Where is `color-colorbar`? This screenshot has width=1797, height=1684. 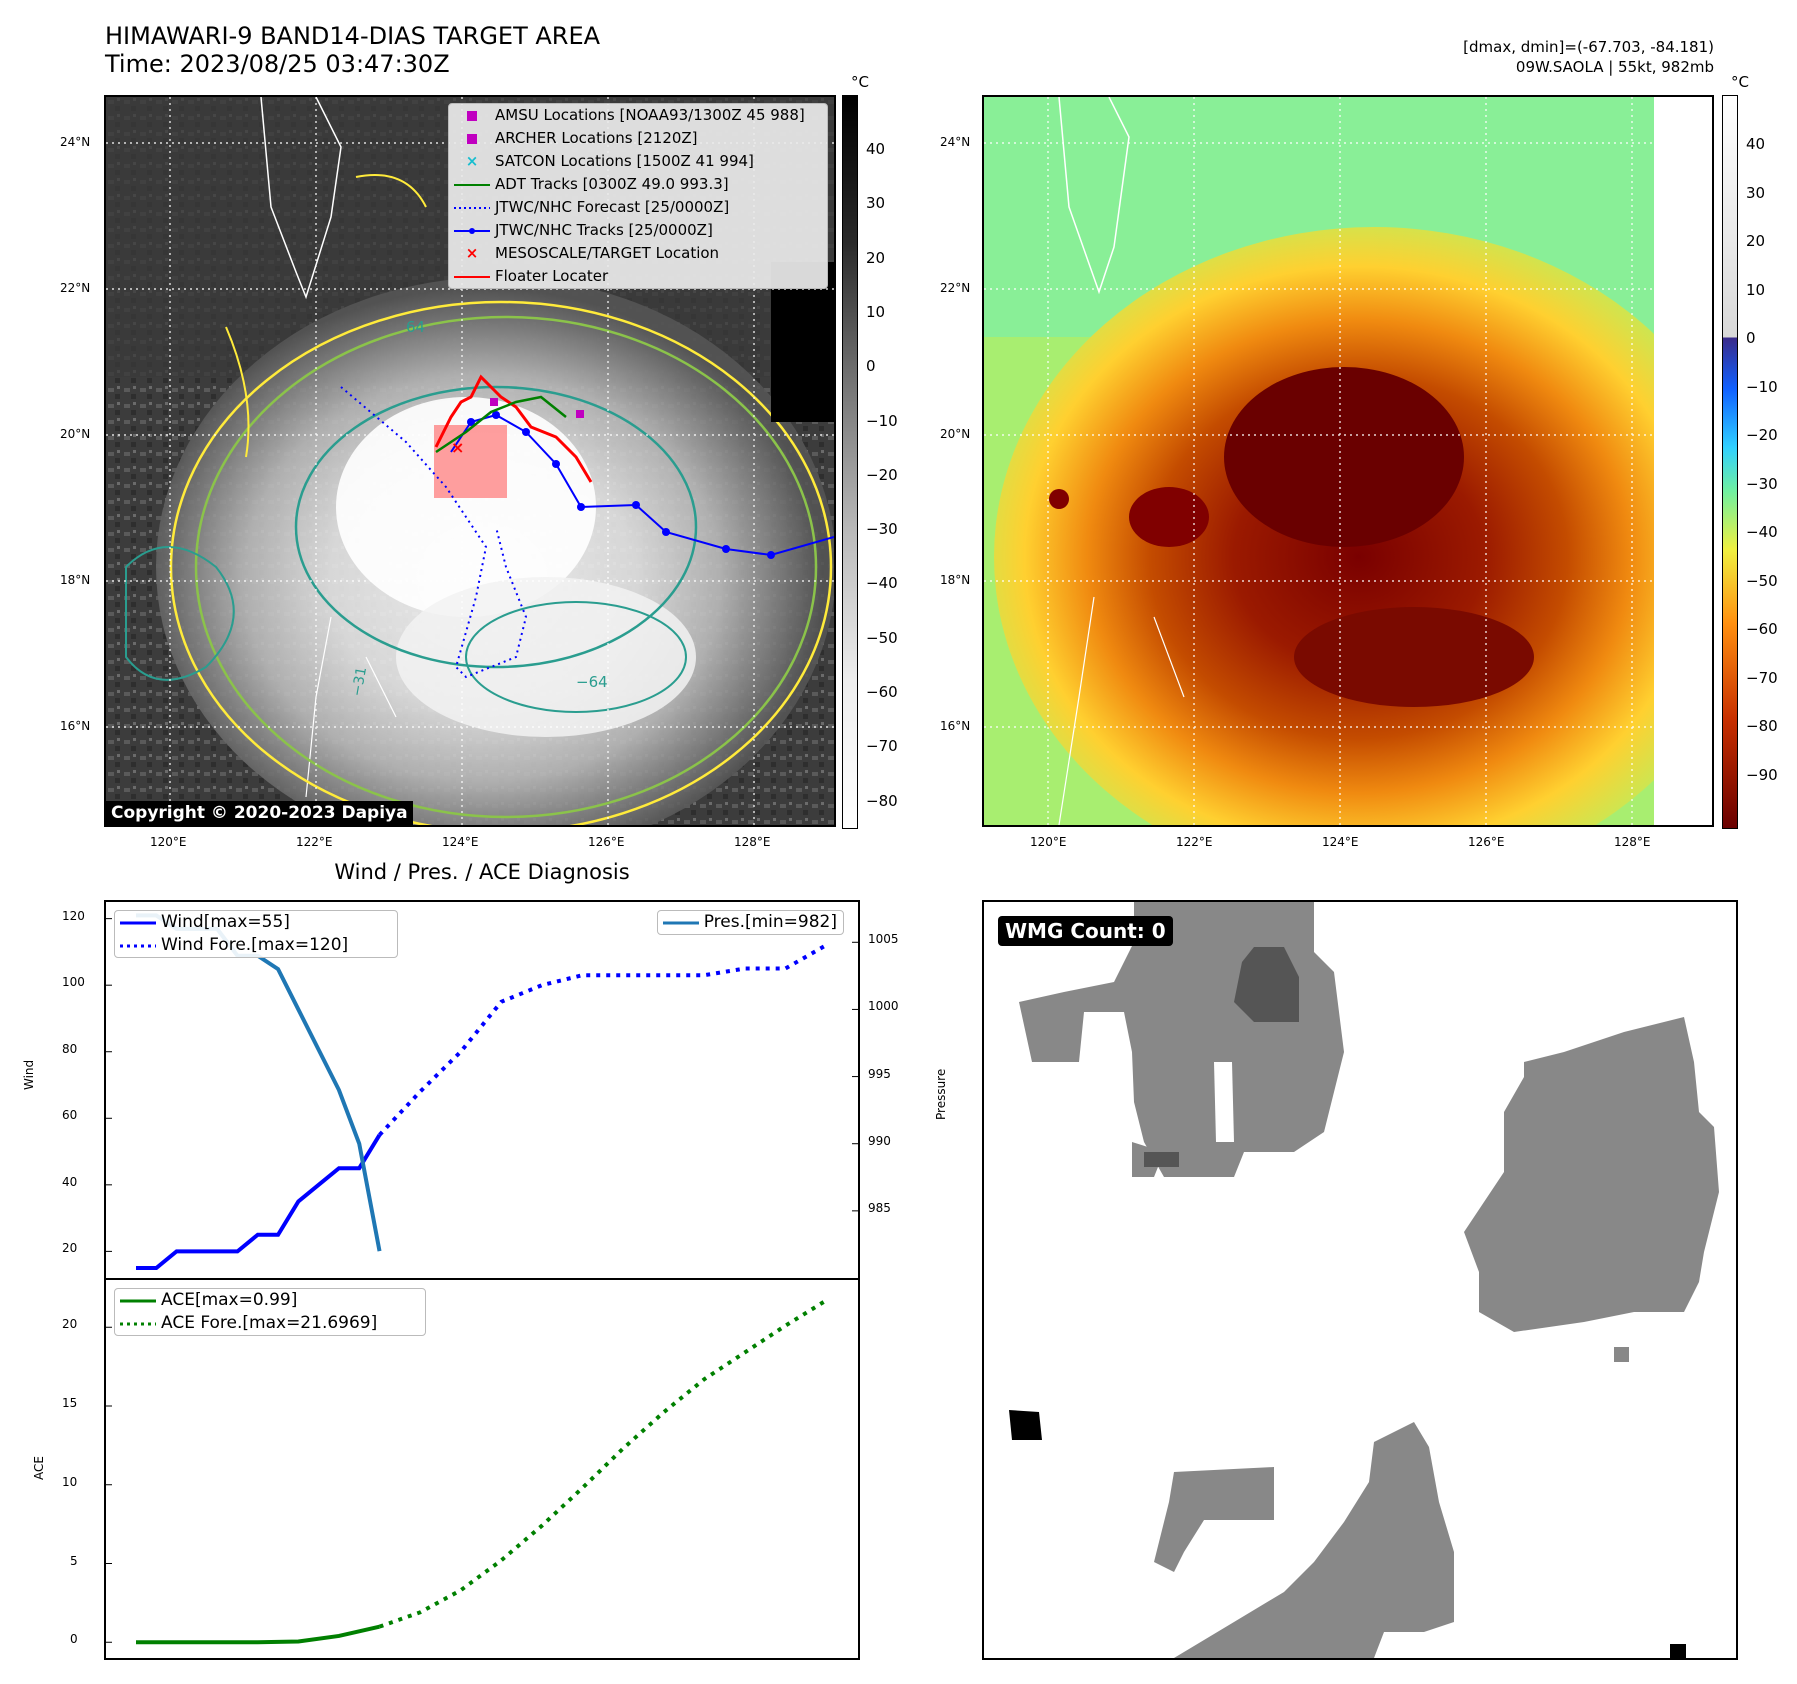
color-colorbar is located at coordinates (1730, 462).